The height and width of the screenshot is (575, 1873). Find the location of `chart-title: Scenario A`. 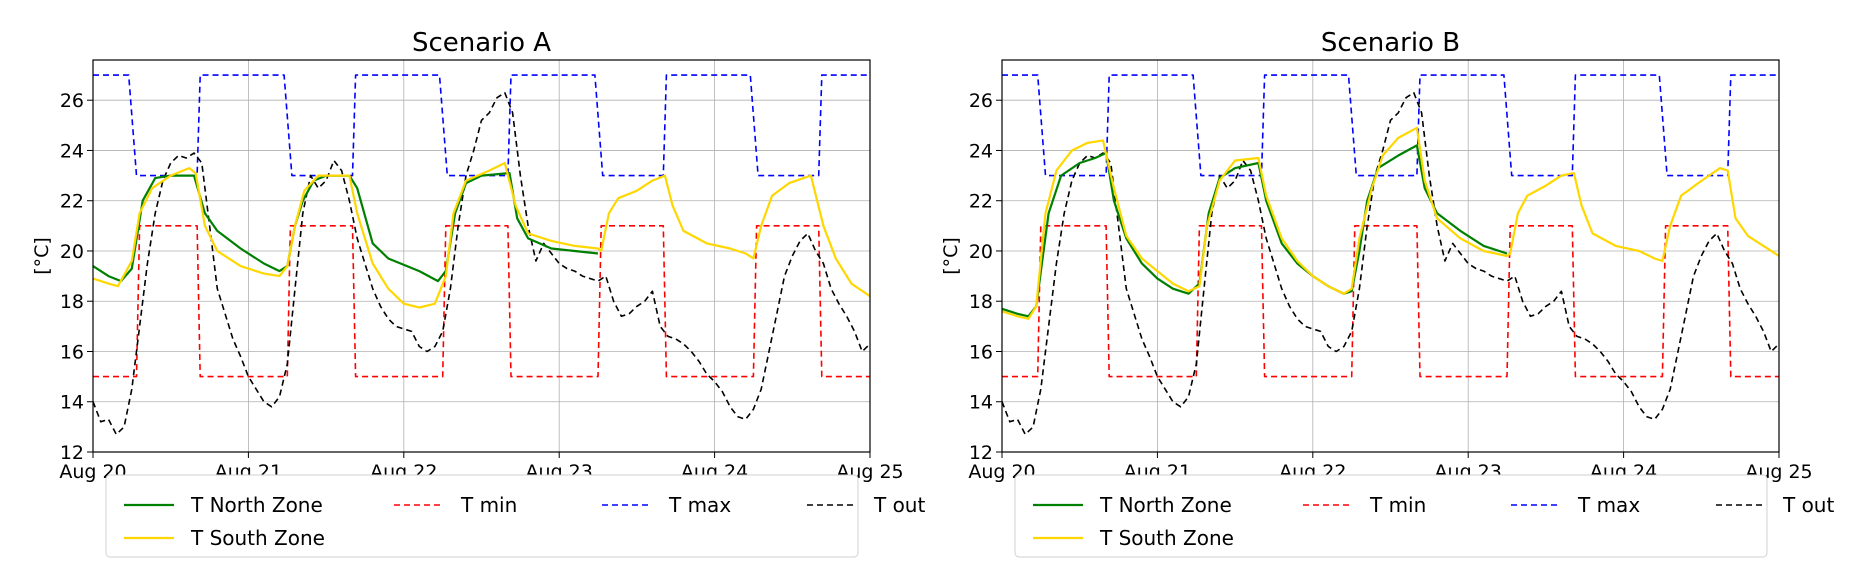

chart-title: Scenario A is located at coordinates (481, 43).